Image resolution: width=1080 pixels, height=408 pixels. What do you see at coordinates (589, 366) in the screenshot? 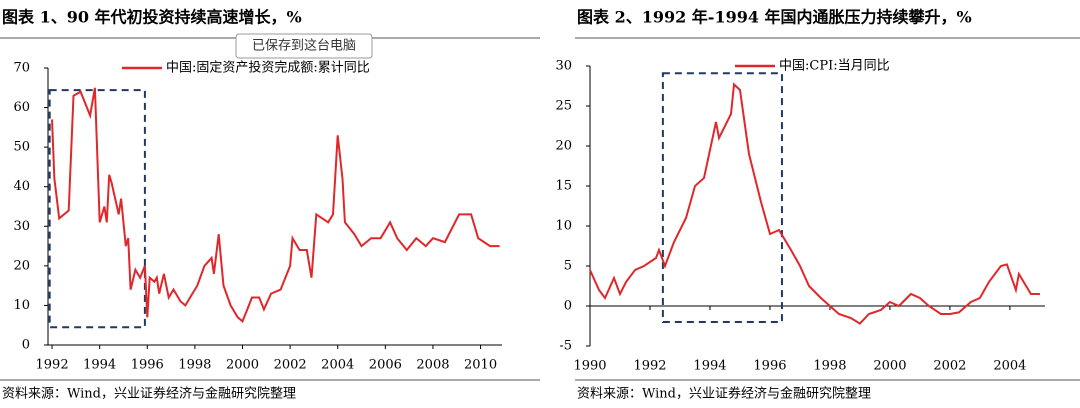
I see `x-tick-label: 1990` at bounding box center [589, 366].